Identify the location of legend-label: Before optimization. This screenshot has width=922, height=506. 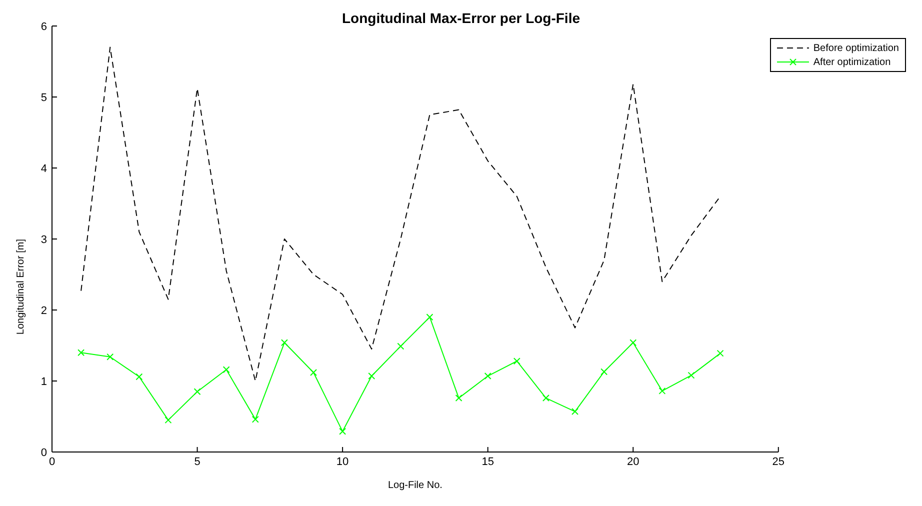
(856, 48).